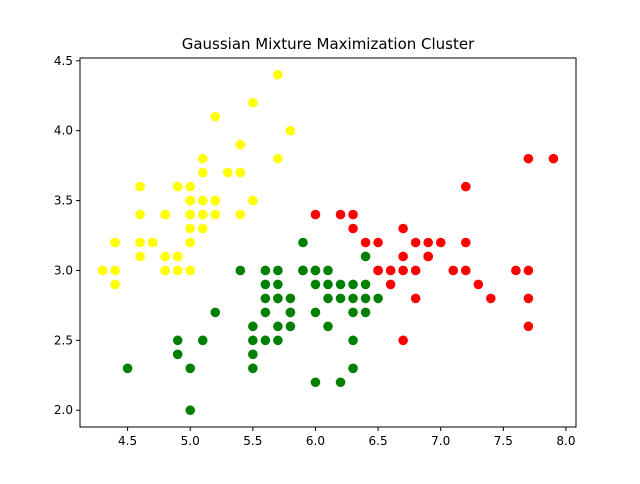 The height and width of the screenshot is (484, 640). I want to click on y-axis: 2.0 2.5 3.0 3.5 4.0 4.5, so click(67, 235).